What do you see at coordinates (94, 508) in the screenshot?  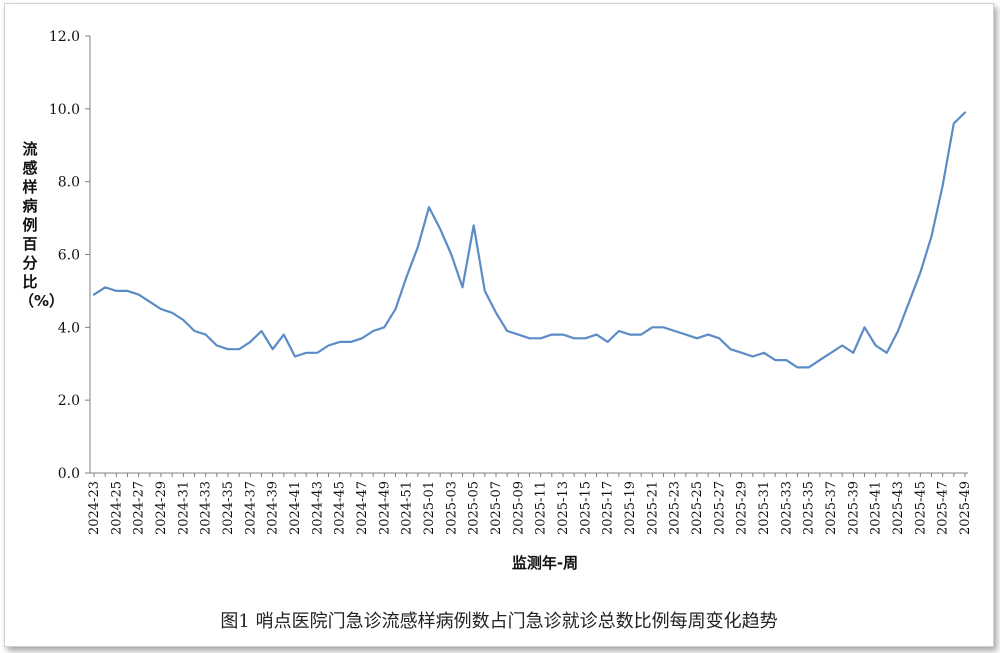 I see `x-tick-label: 2024-23` at bounding box center [94, 508].